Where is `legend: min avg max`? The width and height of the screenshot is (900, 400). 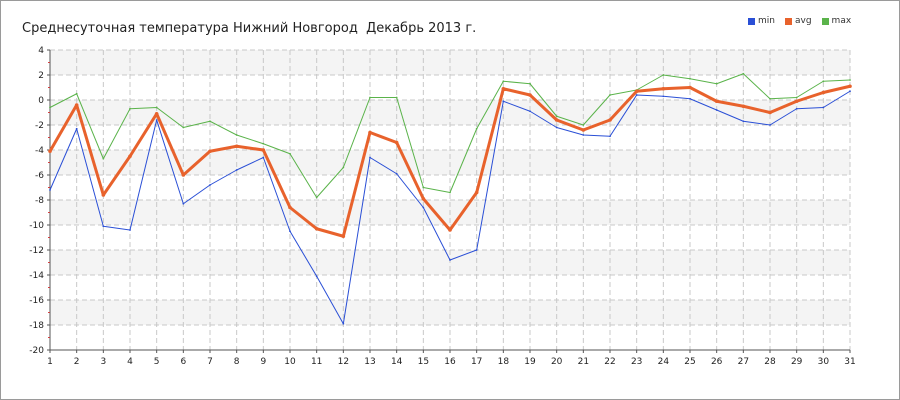 legend: min avg max is located at coordinates (799, 21).